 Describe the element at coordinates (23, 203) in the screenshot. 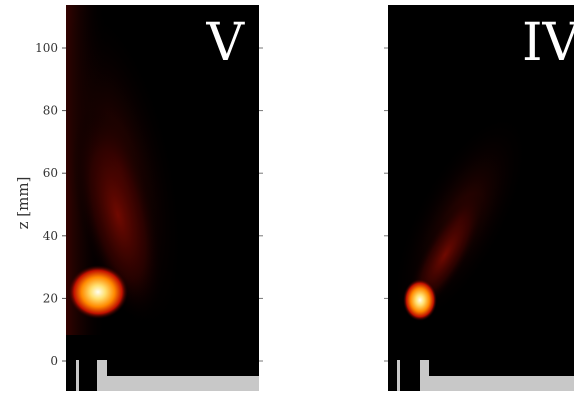

I see `y-axis-label: z [mm]` at that location.